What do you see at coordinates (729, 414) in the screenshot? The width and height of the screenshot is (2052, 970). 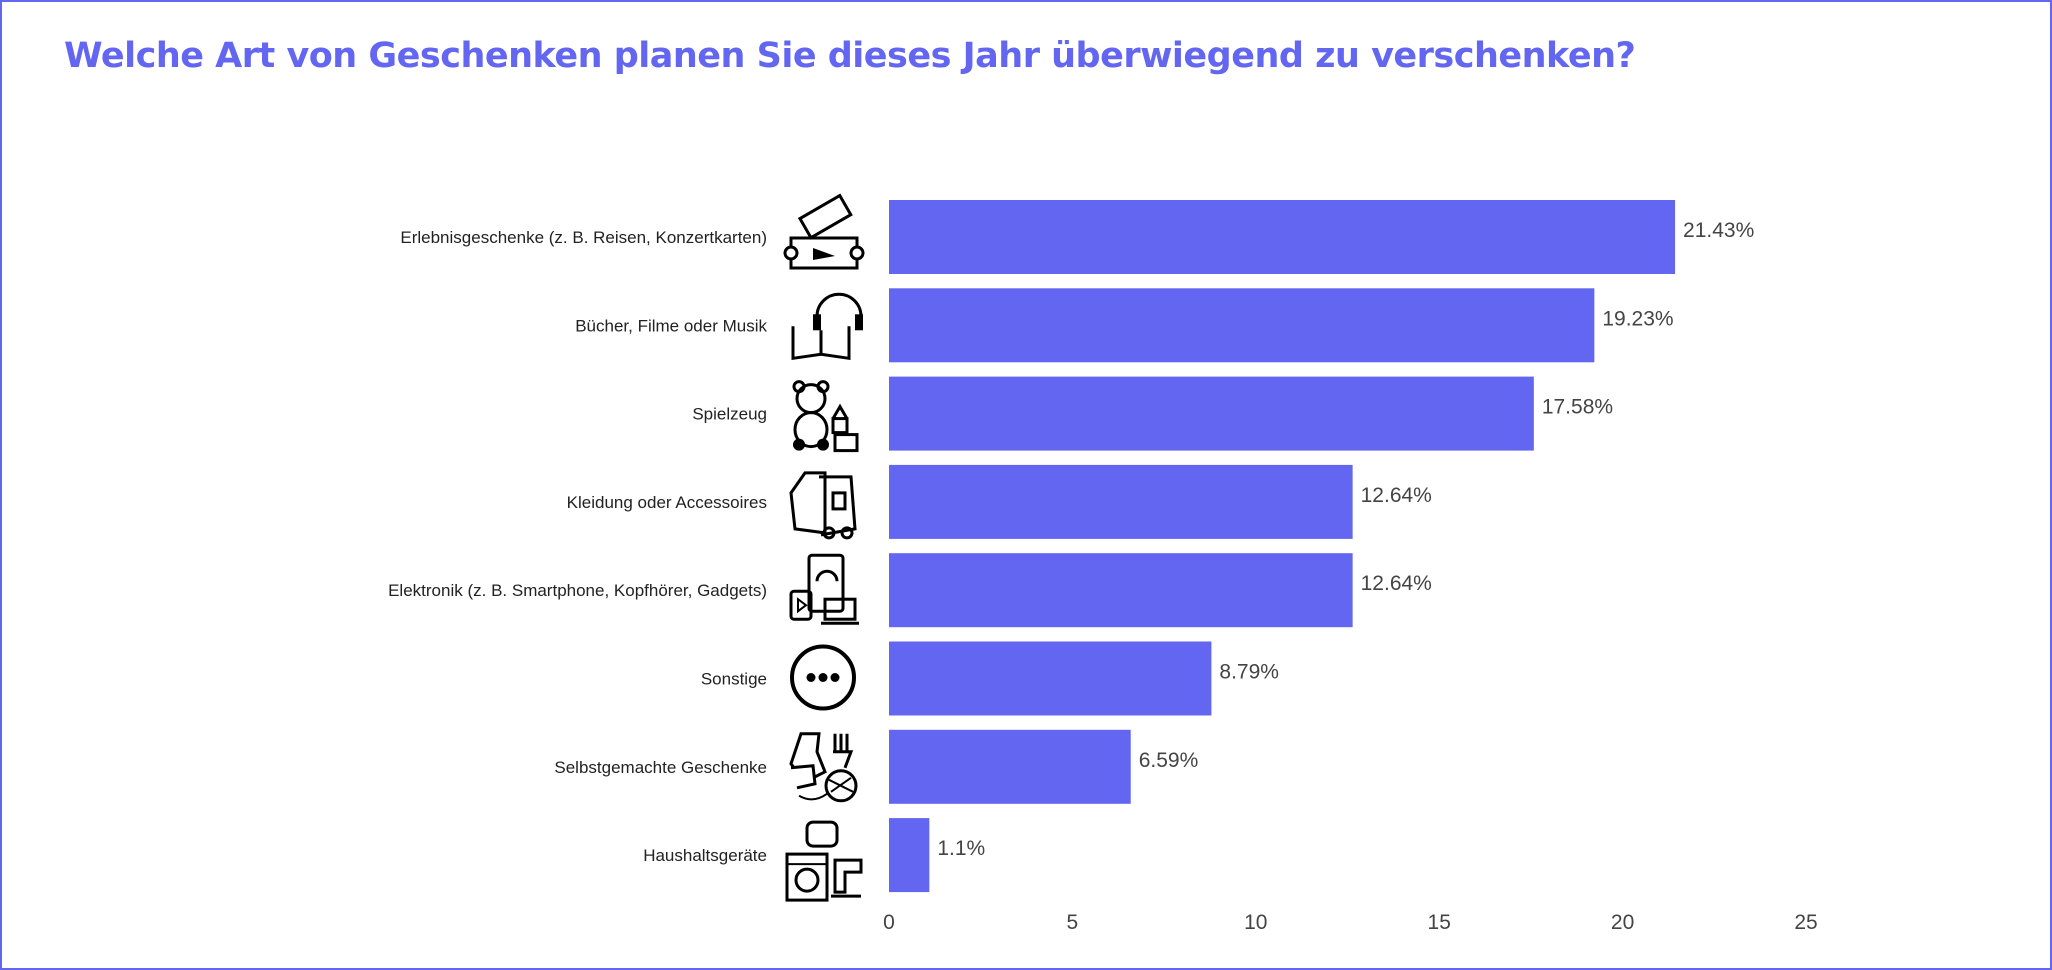 I see `category-label: Spielzeug` at bounding box center [729, 414].